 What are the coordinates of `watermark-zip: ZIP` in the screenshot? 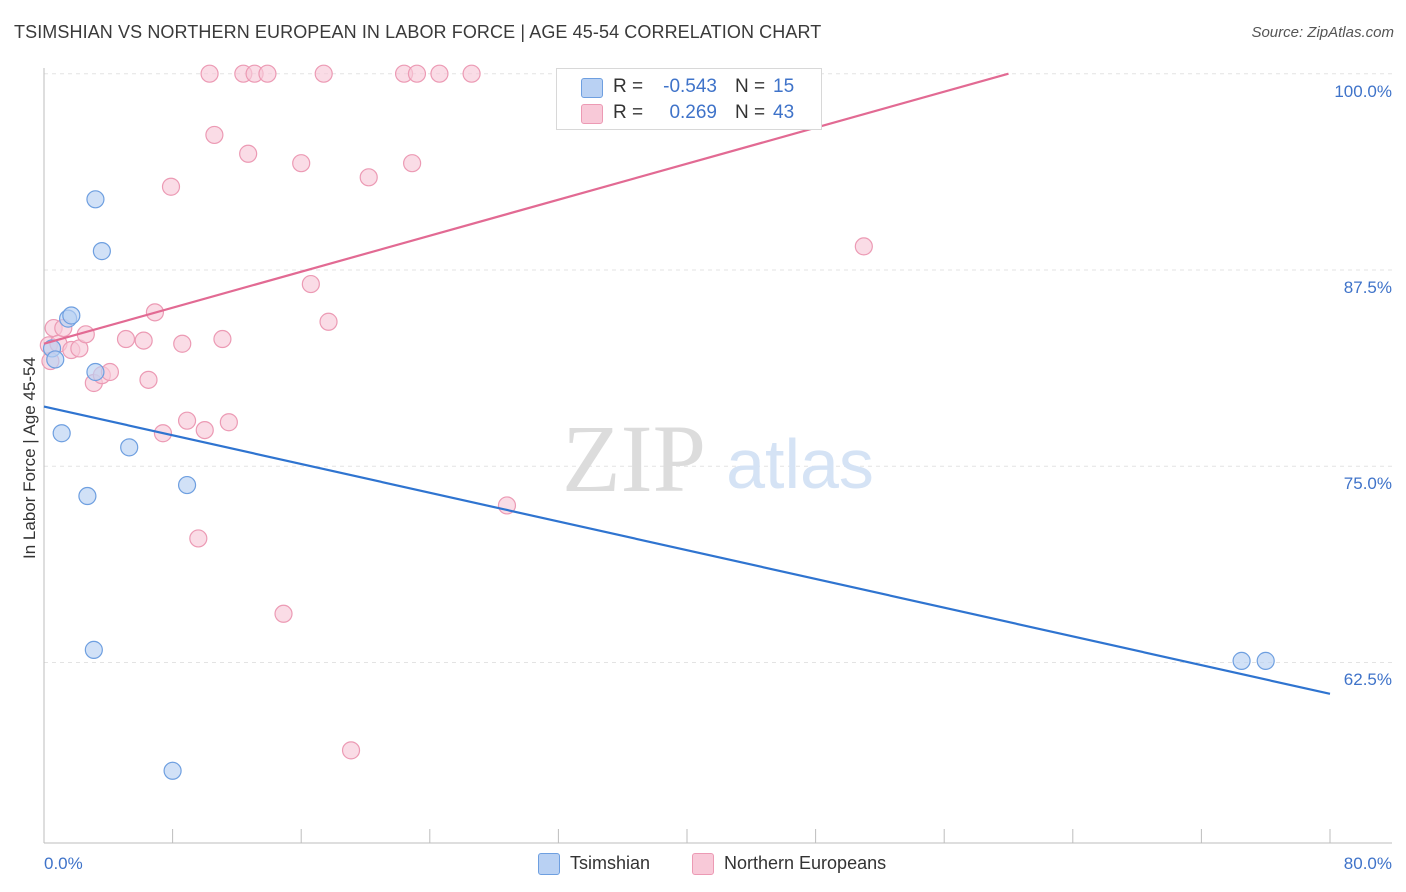 It's located at (634, 458).